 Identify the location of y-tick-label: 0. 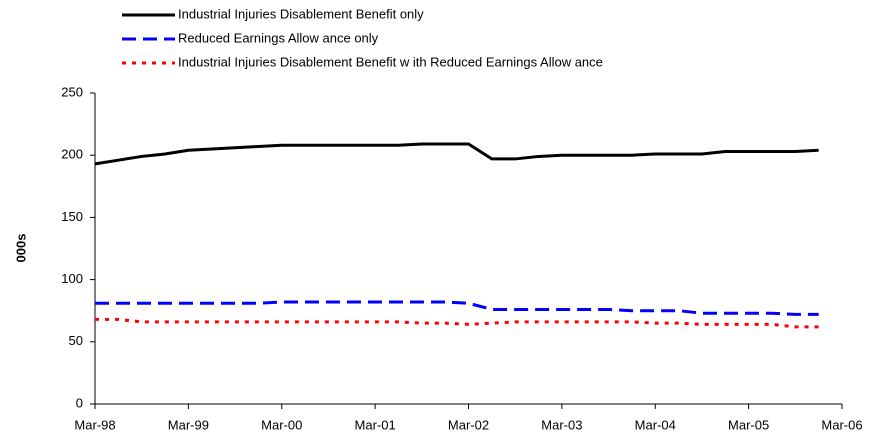
(79, 402).